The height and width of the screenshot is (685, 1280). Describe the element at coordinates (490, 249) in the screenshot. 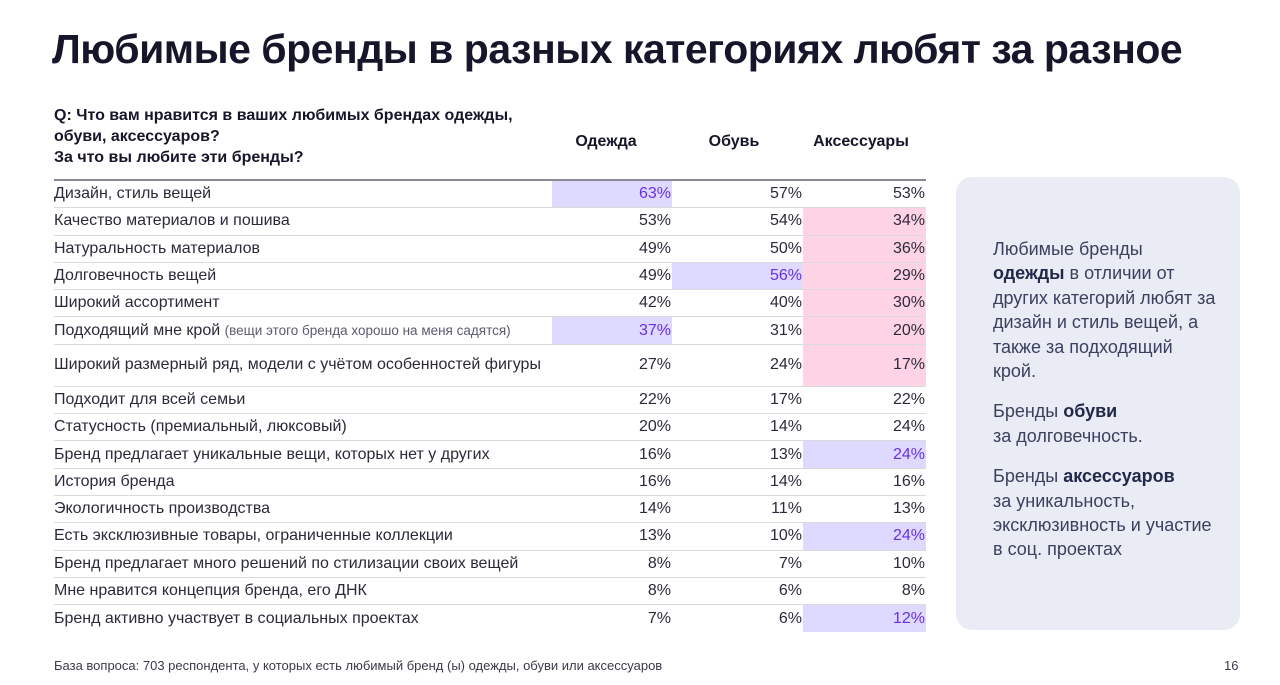

I see `table-row: Натуральность материалов 49% 50% 36%` at that location.